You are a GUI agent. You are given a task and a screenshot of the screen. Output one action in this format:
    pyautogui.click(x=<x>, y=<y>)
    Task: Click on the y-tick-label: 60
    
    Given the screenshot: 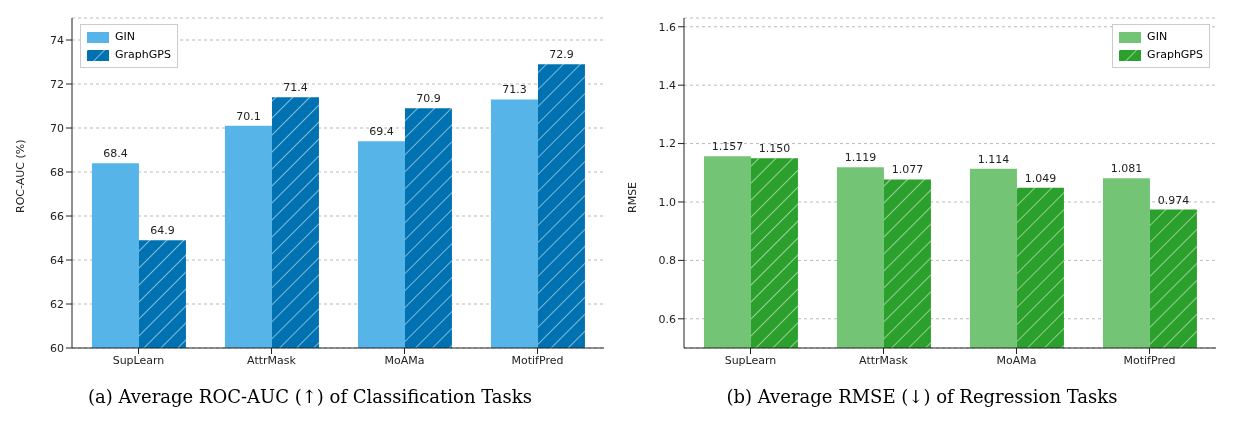 What is the action you would take?
    pyautogui.click(x=57, y=348)
    